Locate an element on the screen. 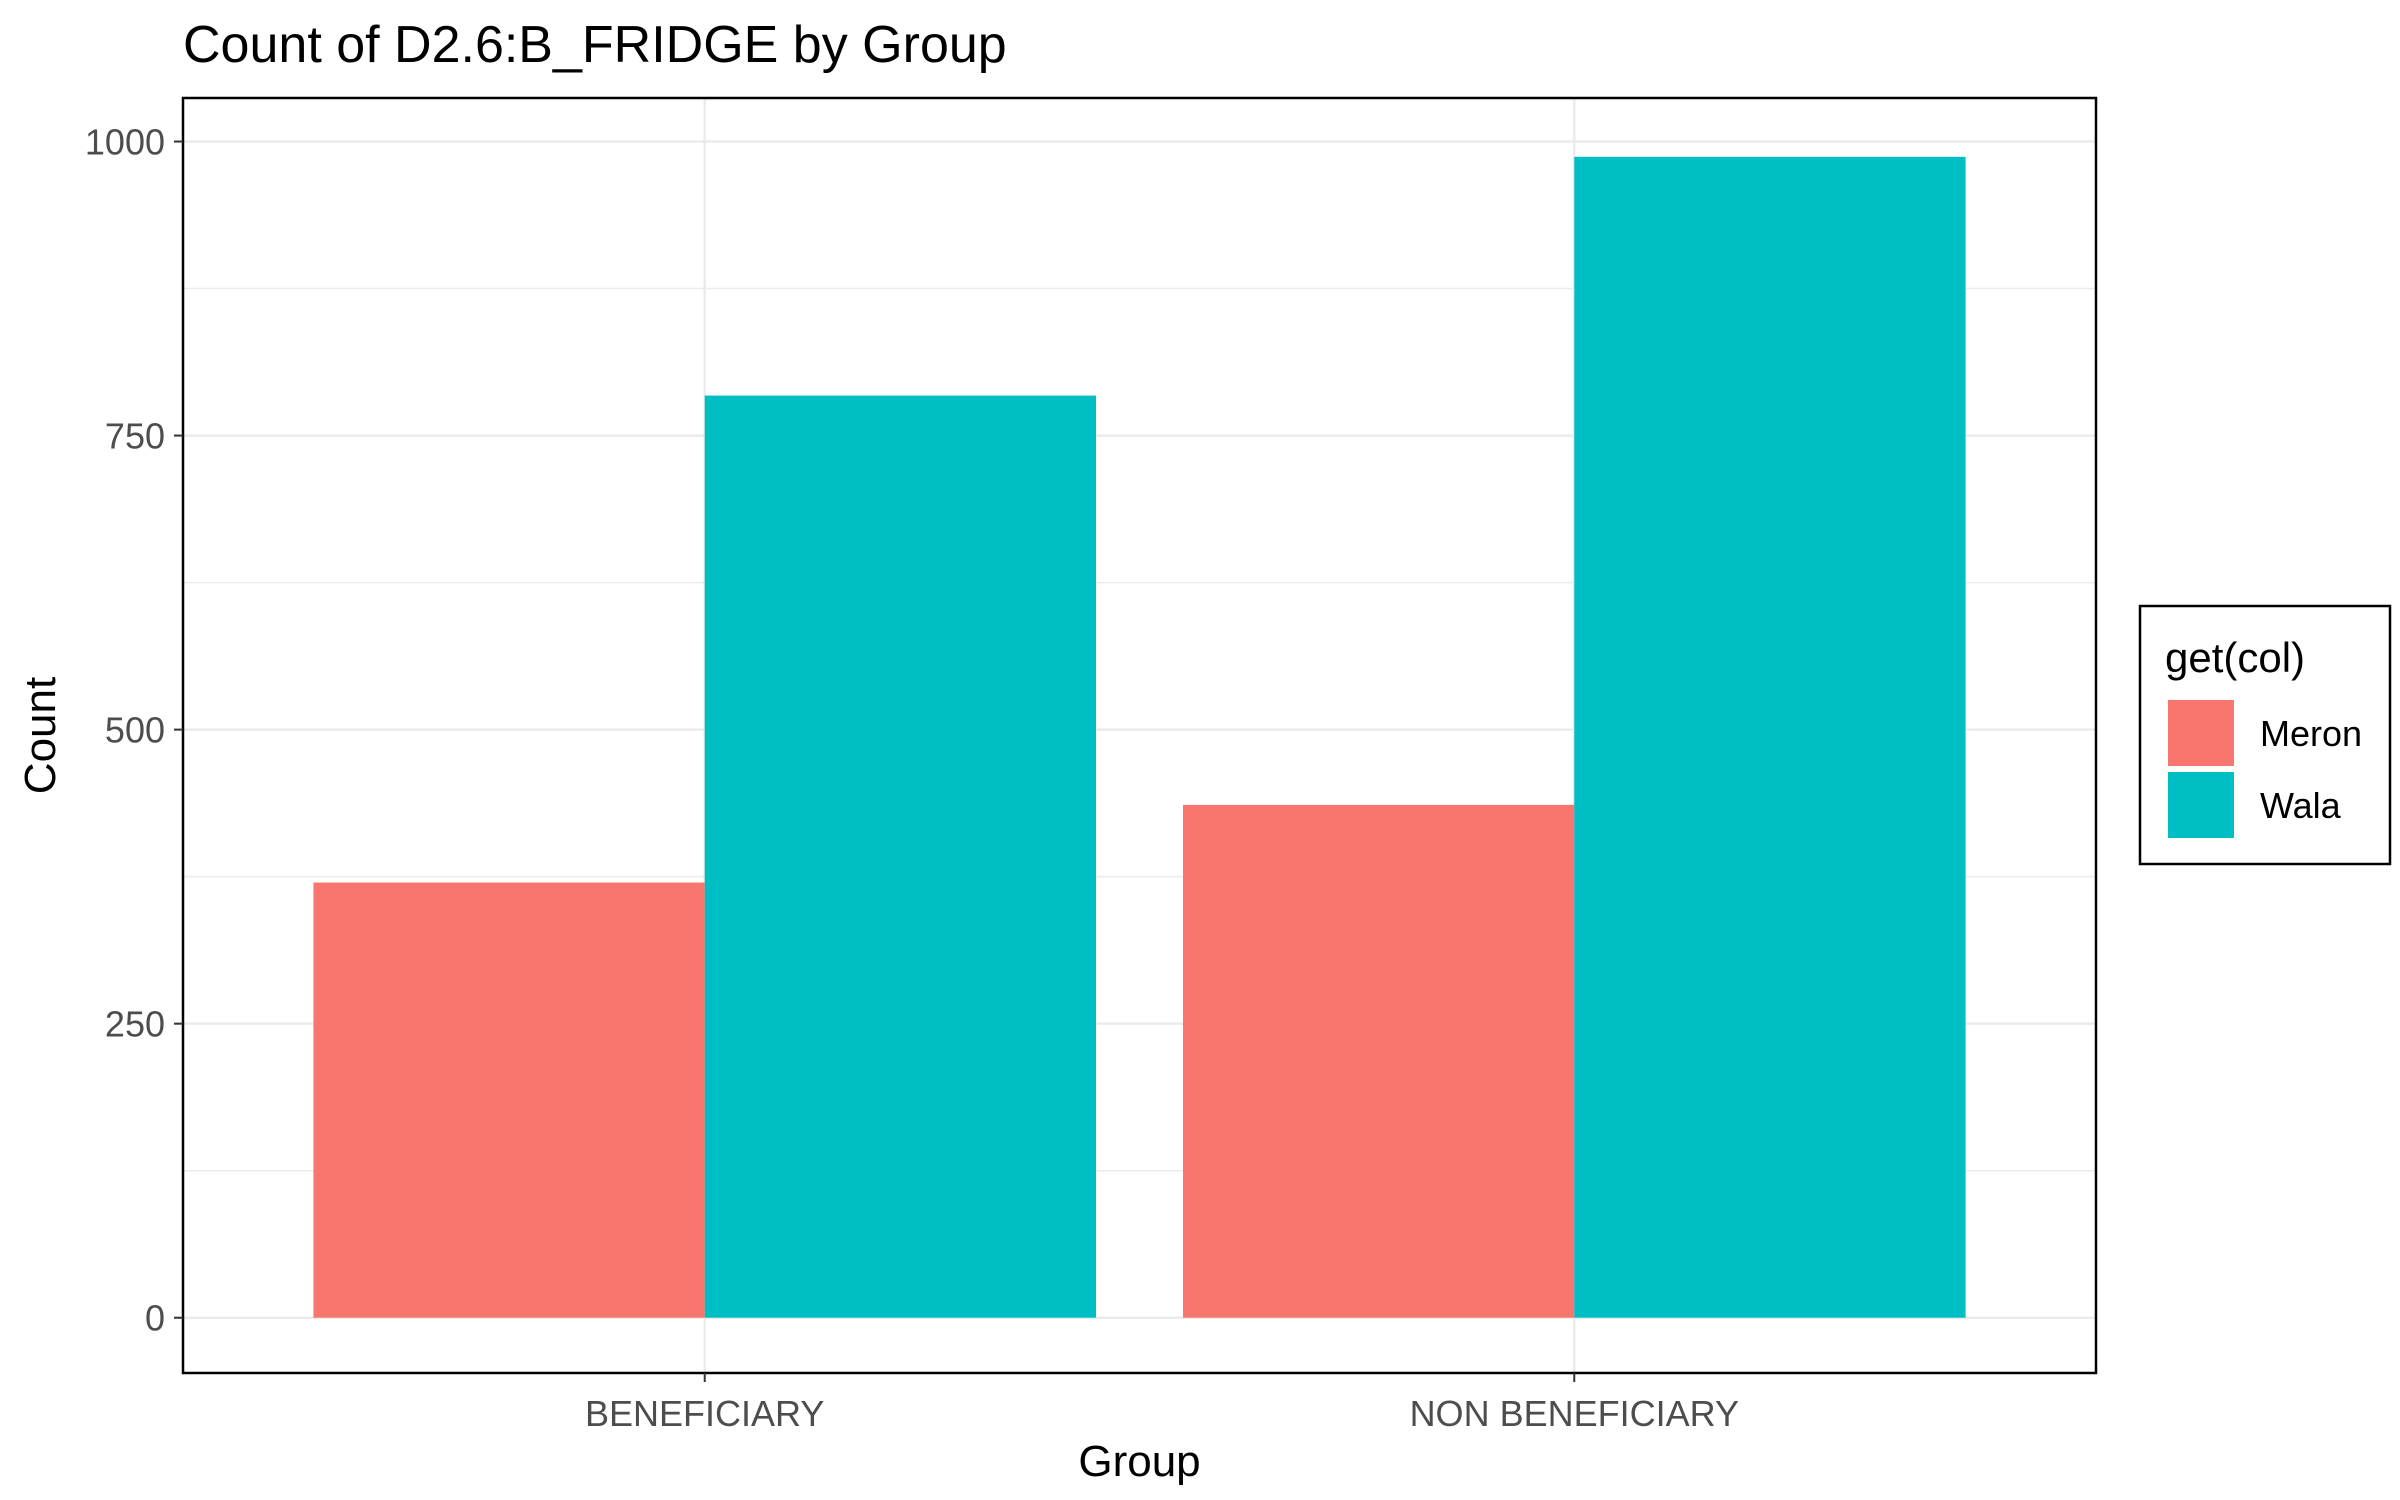 This screenshot has width=2400, height=1500. y-axis-title: Count is located at coordinates (40, 735).